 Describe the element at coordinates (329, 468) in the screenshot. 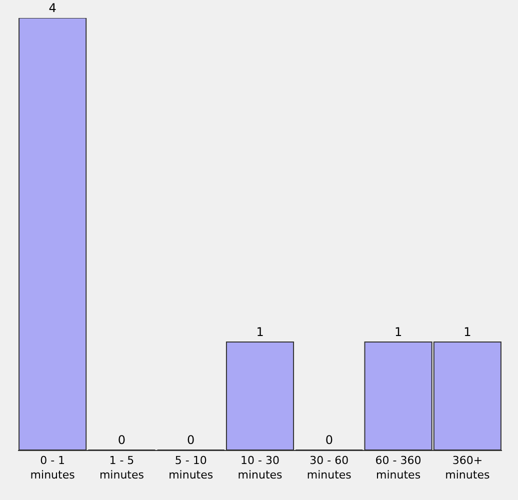

I see `x-tick-label: 30 - 60 minutes` at that location.